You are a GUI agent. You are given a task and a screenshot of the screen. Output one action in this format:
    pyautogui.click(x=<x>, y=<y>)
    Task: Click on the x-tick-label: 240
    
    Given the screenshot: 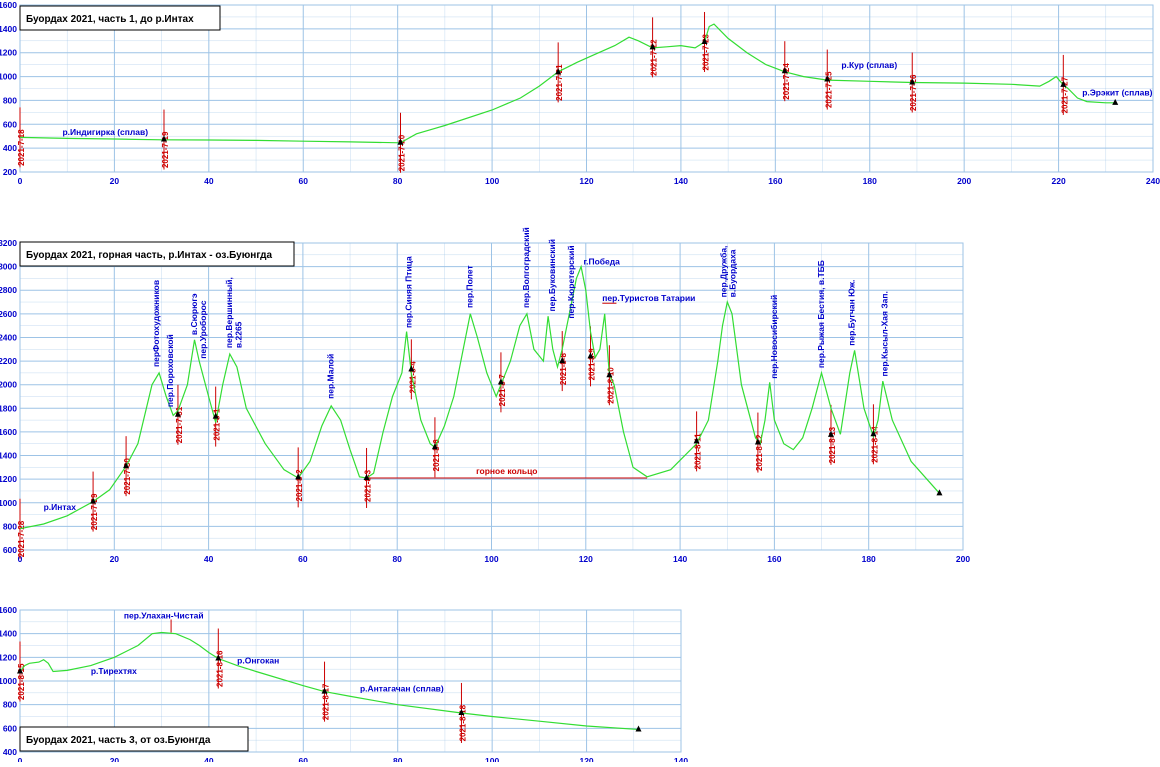 What is the action you would take?
    pyautogui.click(x=1153, y=181)
    